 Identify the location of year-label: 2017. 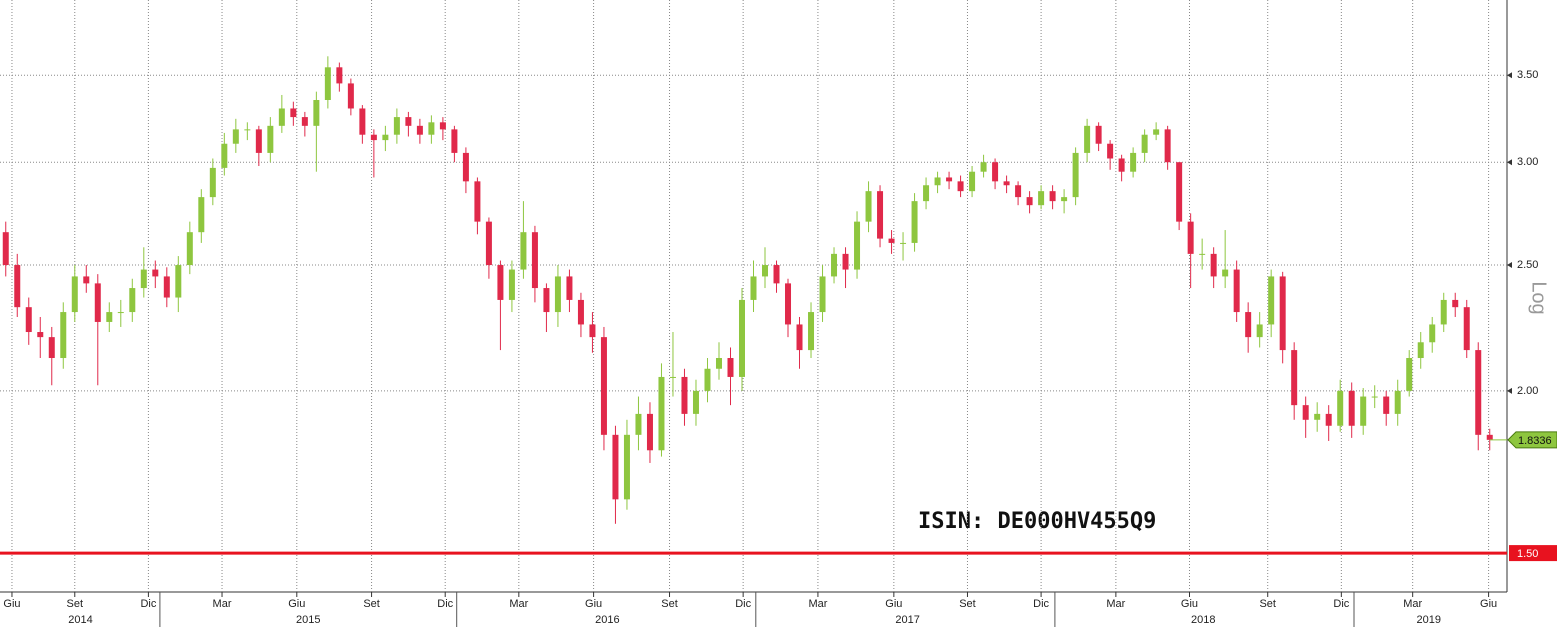
(907, 620).